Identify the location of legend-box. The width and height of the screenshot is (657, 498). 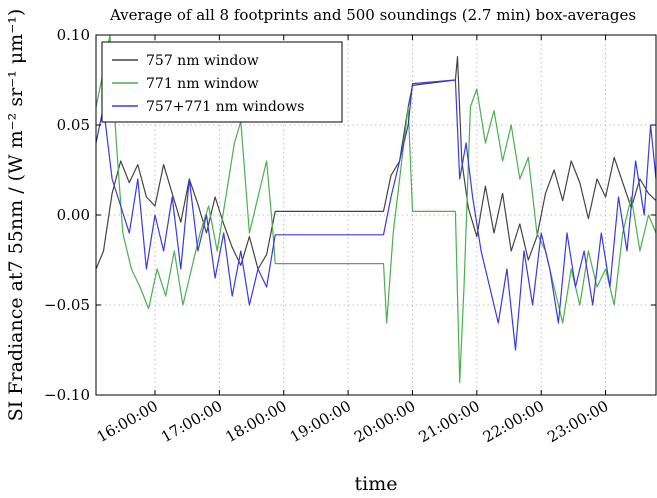
(222, 82).